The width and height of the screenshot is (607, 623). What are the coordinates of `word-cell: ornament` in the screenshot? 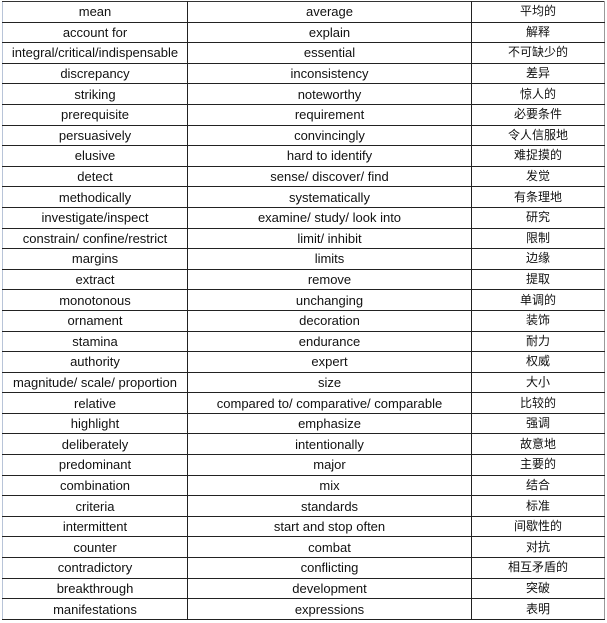 It's located at (95, 320).